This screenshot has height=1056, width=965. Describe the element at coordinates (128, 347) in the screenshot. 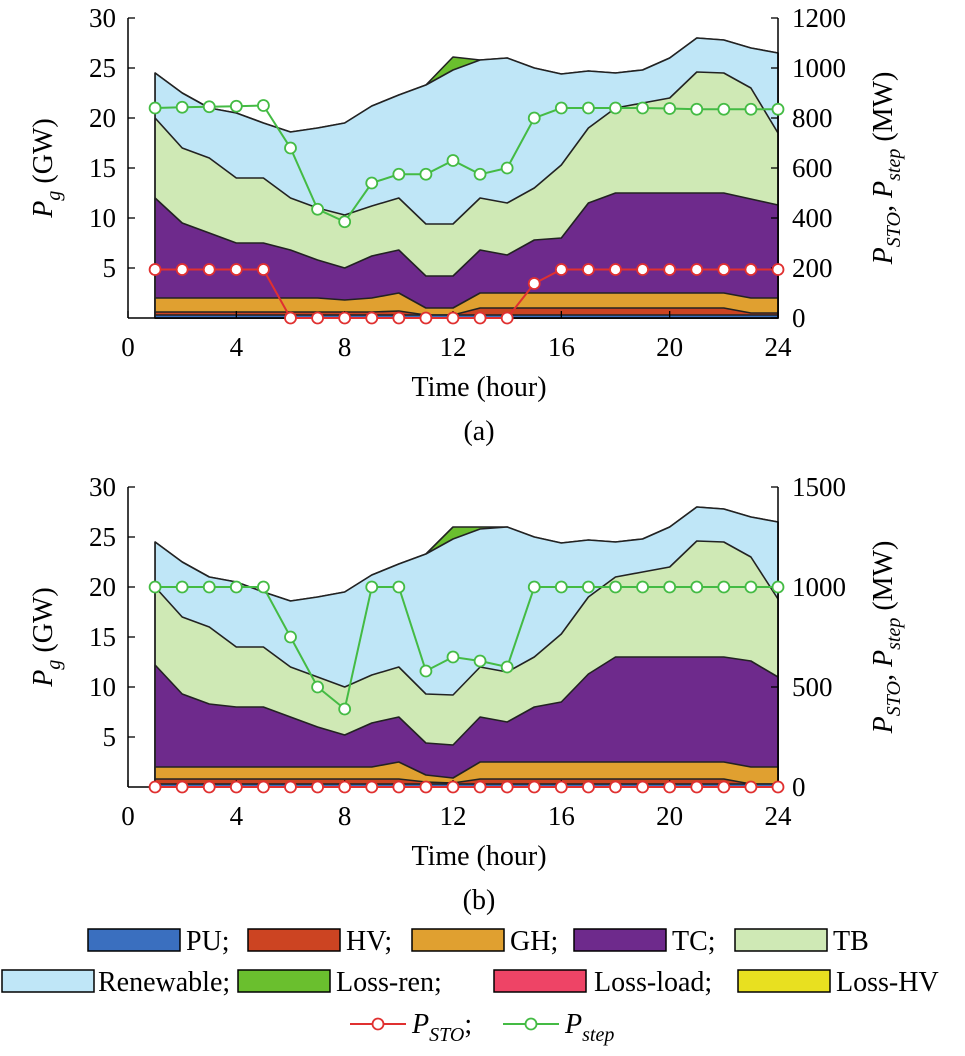

I see `x-tick-label-a: 0` at that location.